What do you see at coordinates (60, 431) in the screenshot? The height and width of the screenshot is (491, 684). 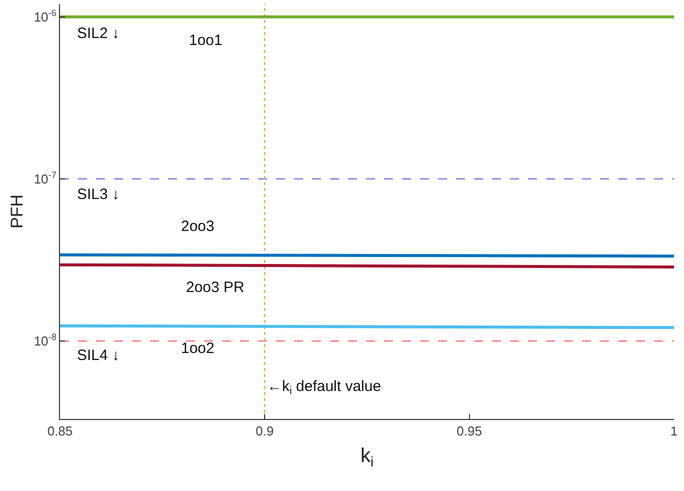 I see `x-tick-label: 0.85` at bounding box center [60, 431].